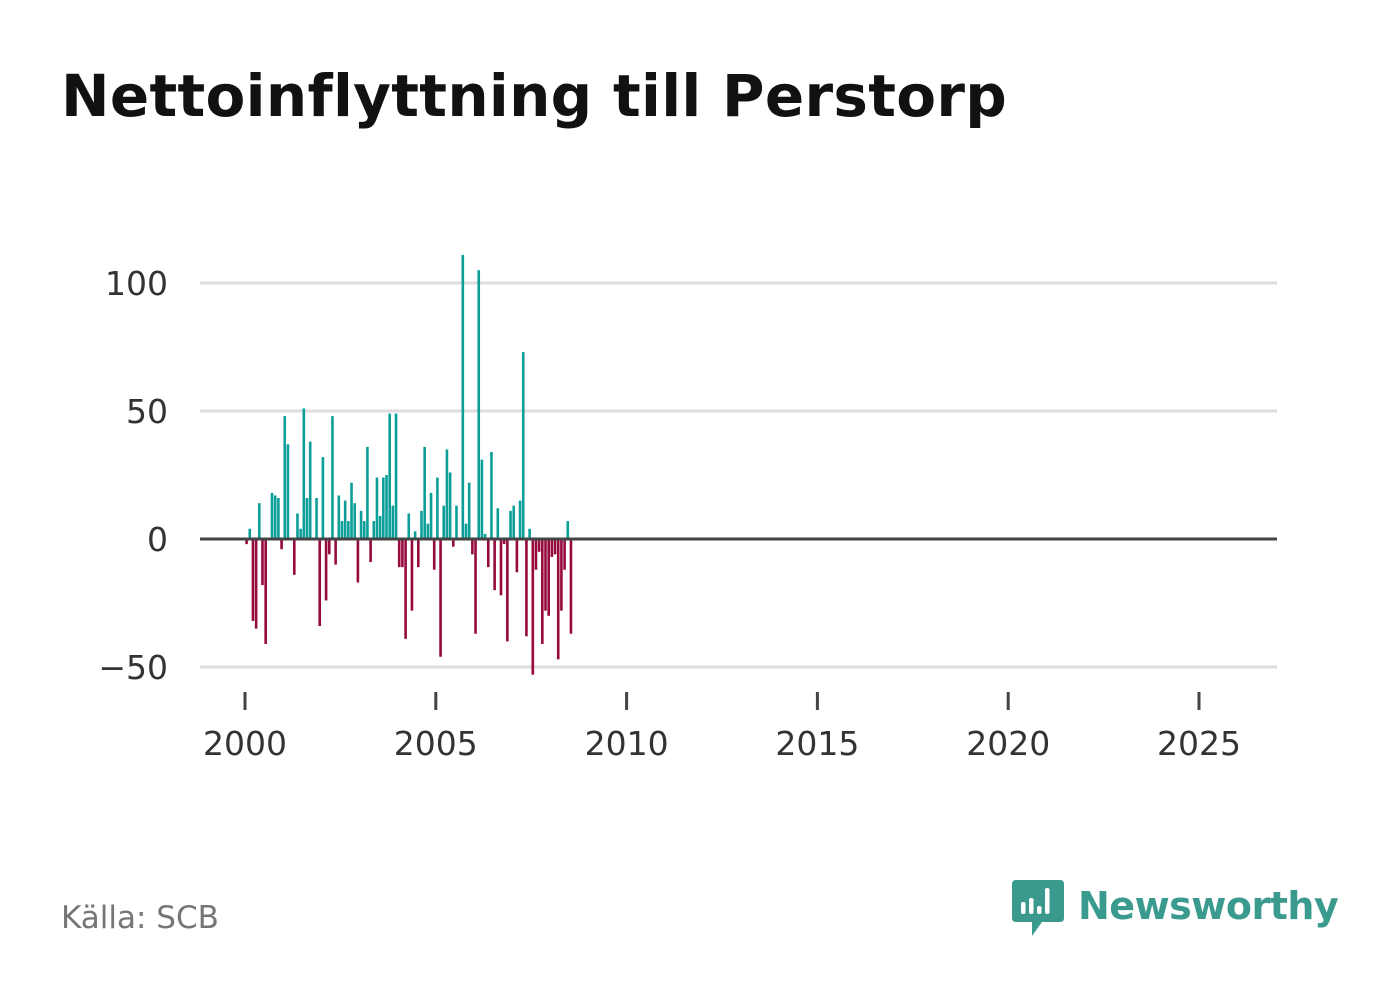 Image resolution: width=1382 pixels, height=999 pixels. I want to click on y-axis-ticks: 100 50 0 −50, so click(133, 475).